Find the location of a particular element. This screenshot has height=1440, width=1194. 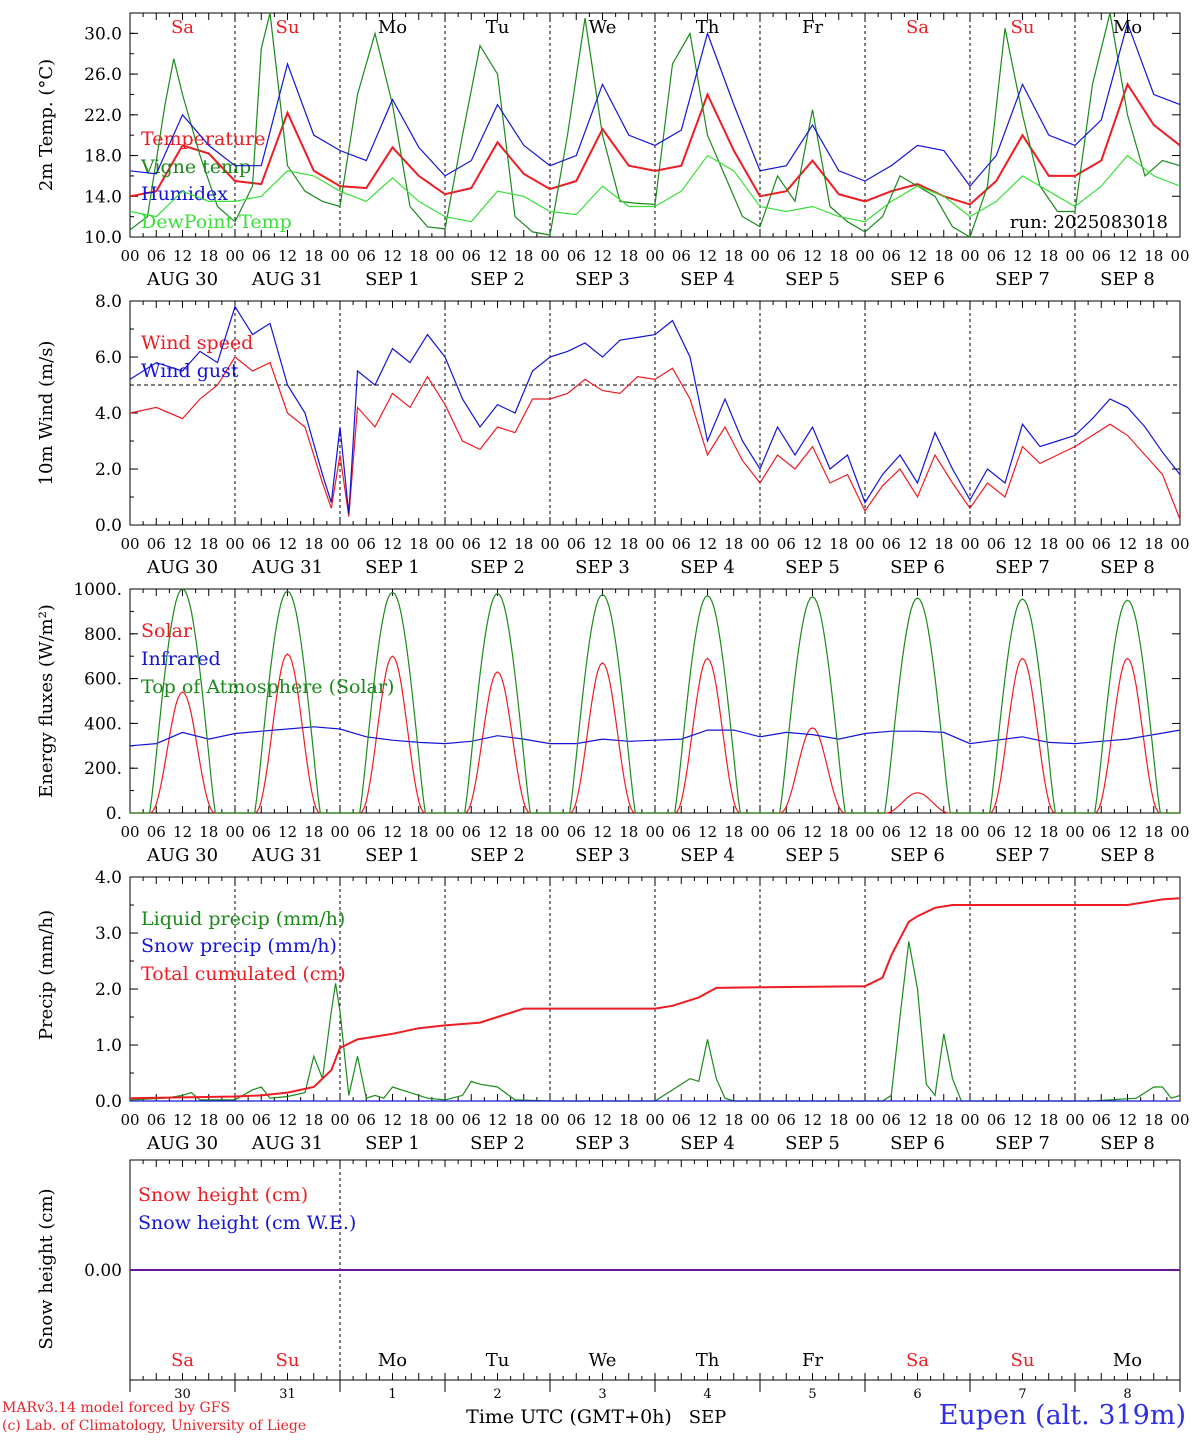

day-number-label: 3 is located at coordinates (602, 1394).